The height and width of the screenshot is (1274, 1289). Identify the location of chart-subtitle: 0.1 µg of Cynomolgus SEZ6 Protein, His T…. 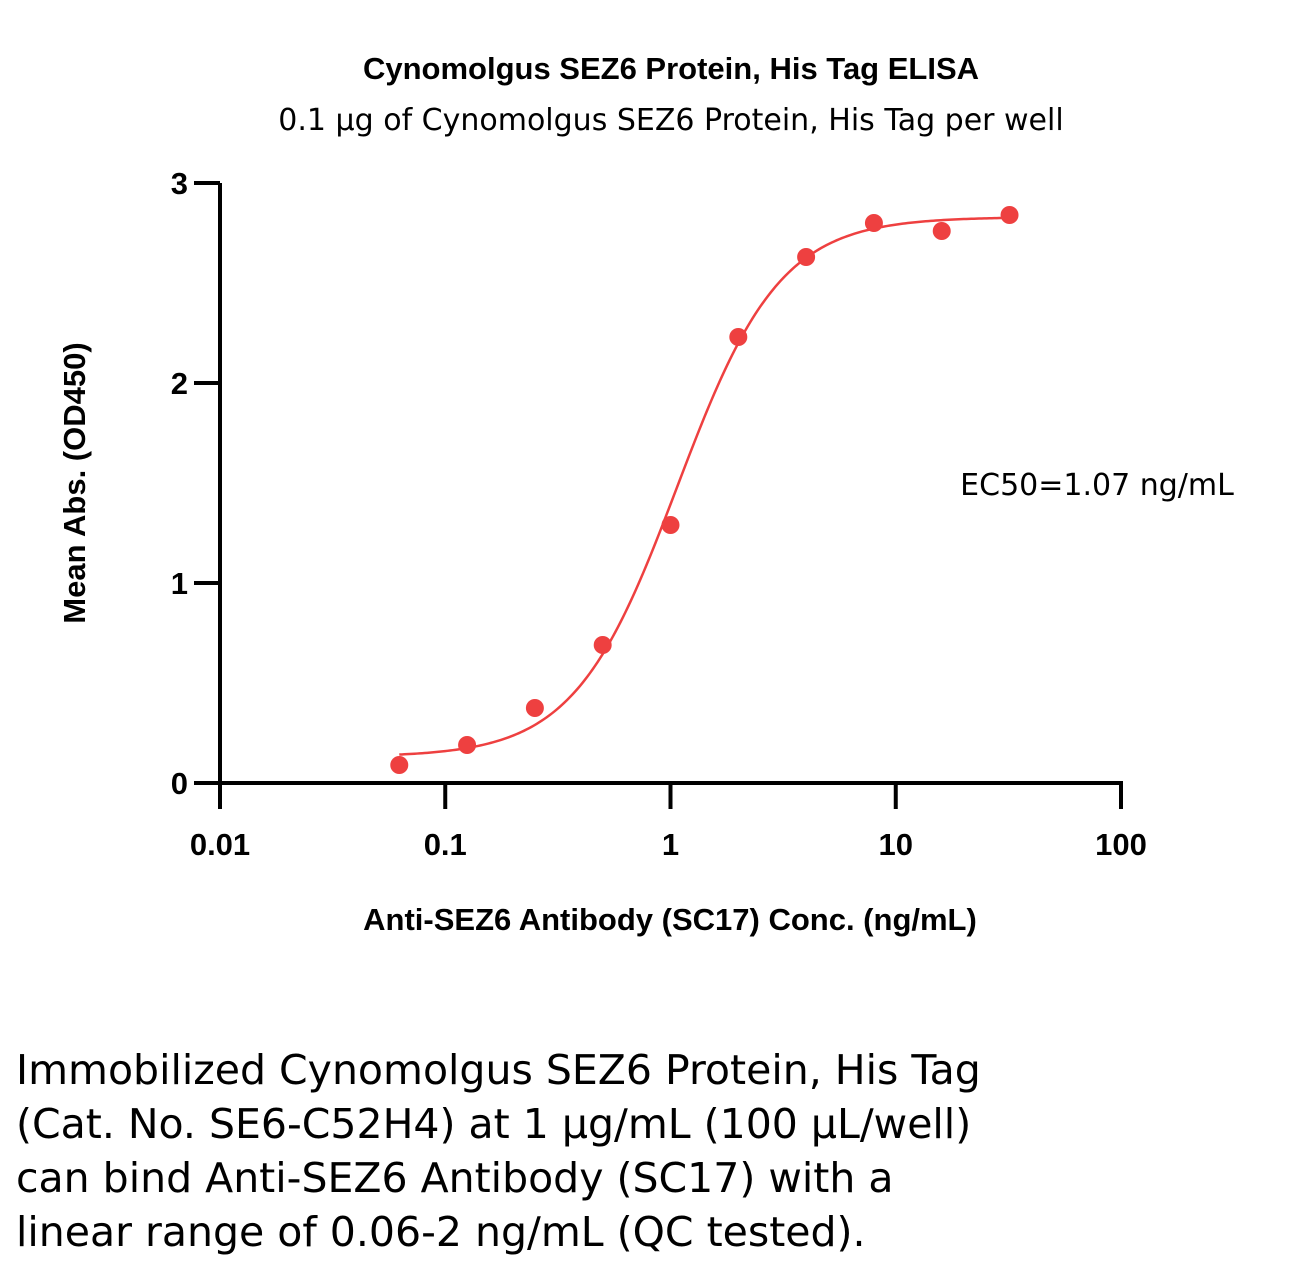
(670, 120).